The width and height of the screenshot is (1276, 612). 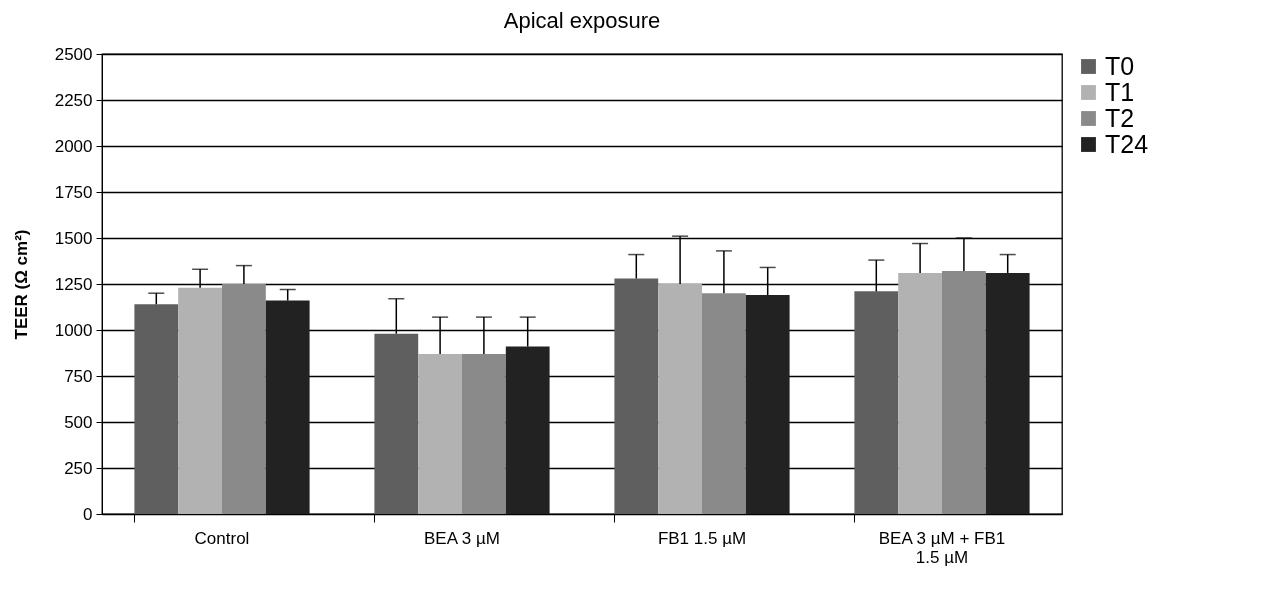 What do you see at coordinates (1120, 91) in the screenshot?
I see `legend-label: T1` at bounding box center [1120, 91].